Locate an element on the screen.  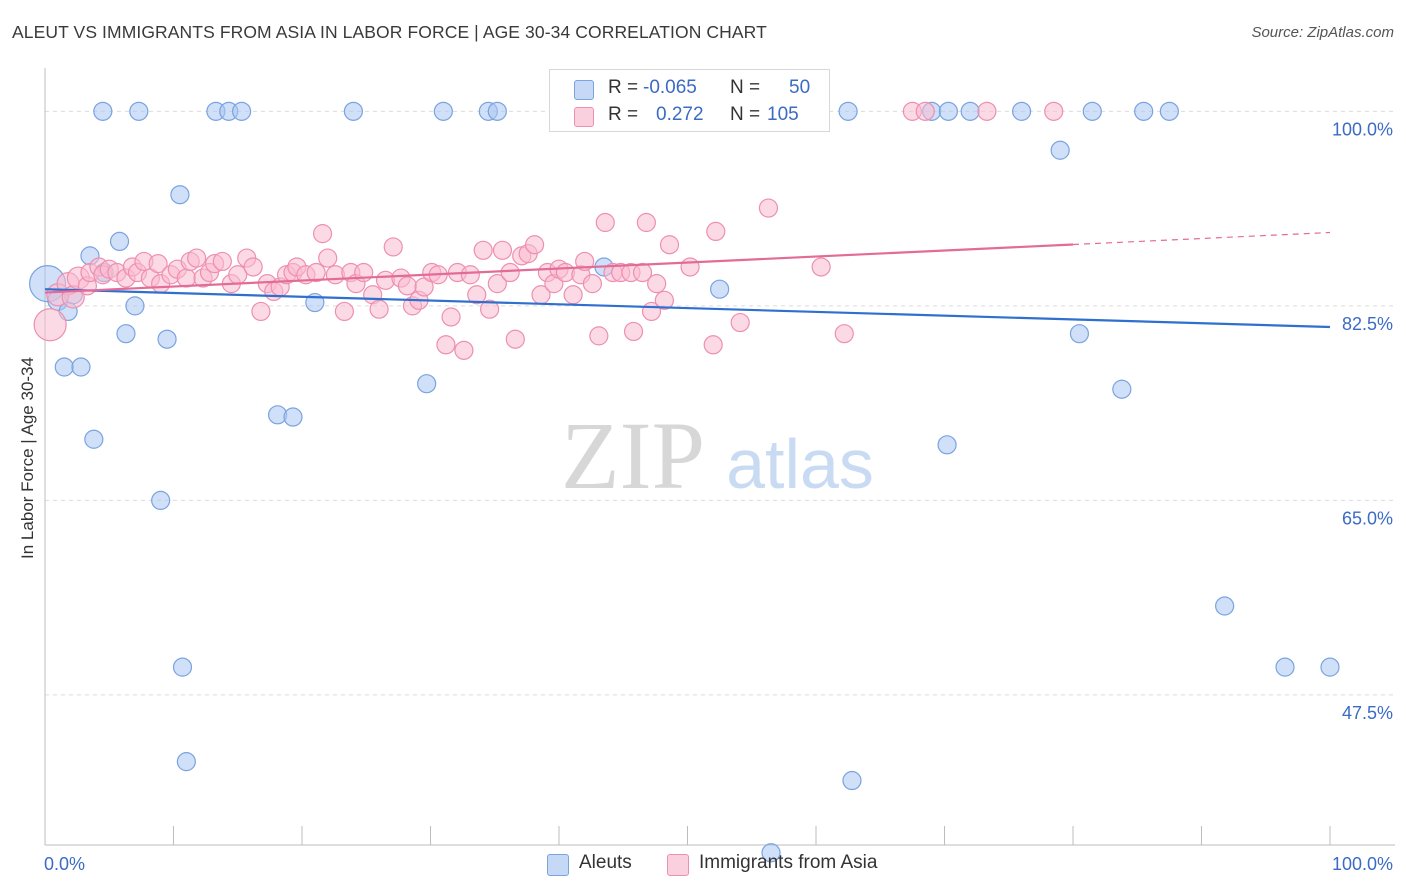
watermark-atlas: atlas is located at coordinates (800, 464).